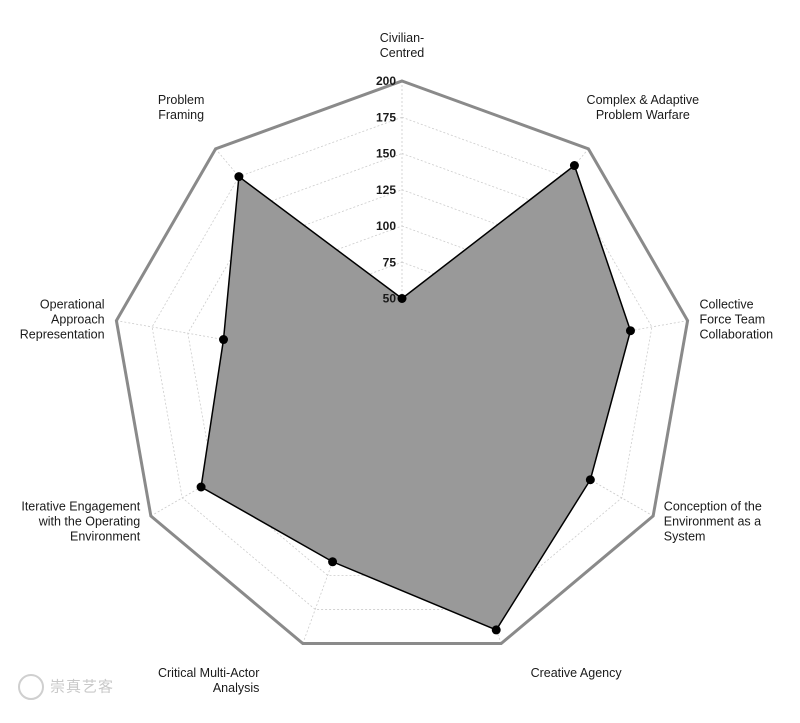 The image size is (800, 723). Describe the element at coordinates (643, 100) in the screenshot. I see `axis-label-line: Complex & Adaptive` at that location.